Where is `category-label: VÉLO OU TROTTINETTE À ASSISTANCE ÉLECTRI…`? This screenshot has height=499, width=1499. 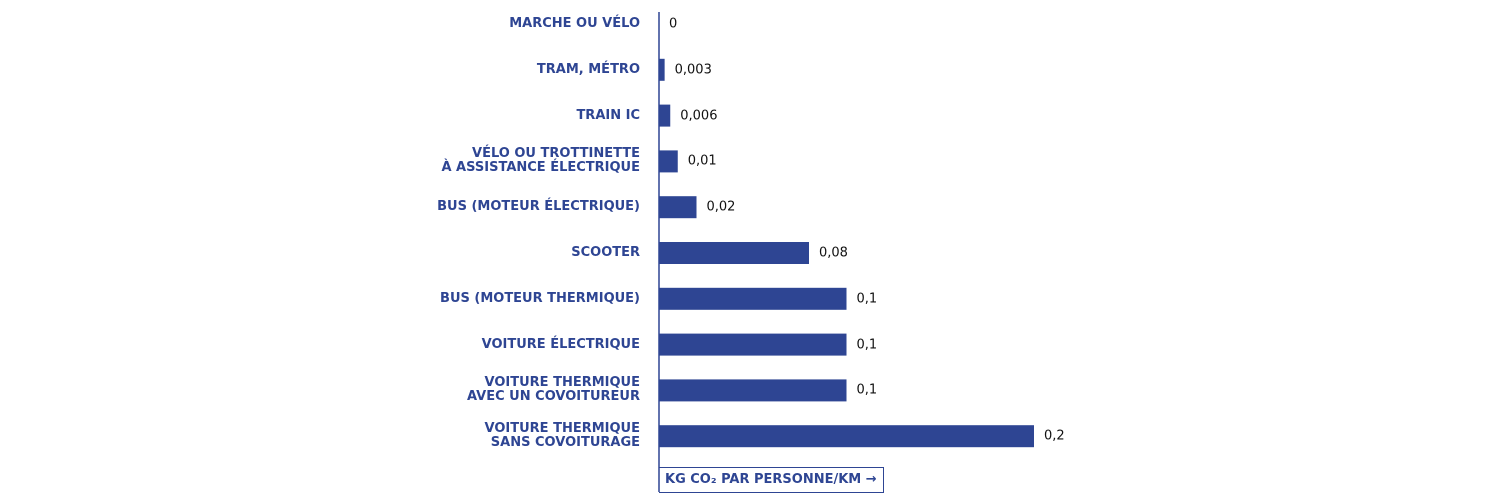
category-label: VÉLO OU TROTTINETTE À ASSISTANCE ÉLECTRI… is located at coordinates (540, 161).